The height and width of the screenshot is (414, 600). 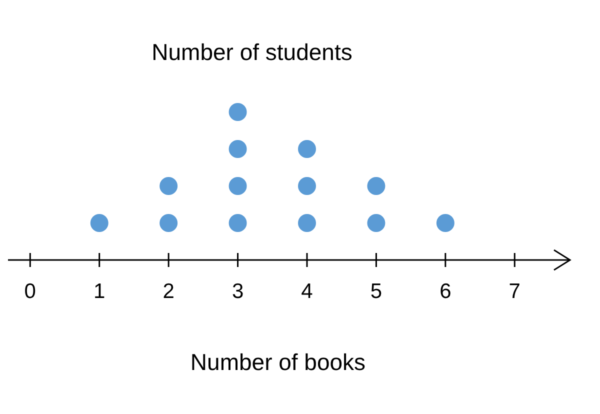 What do you see at coordinates (252, 52) in the screenshot?
I see `chart-title: Number of students` at bounding box center [252, 52].